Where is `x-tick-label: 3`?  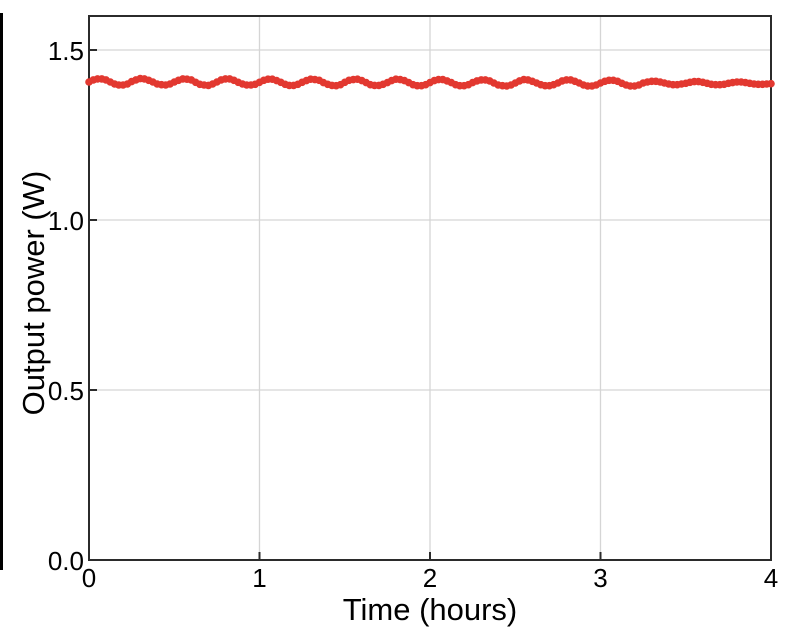 x-tick-label: 3 is located at coordinates (600, 578).